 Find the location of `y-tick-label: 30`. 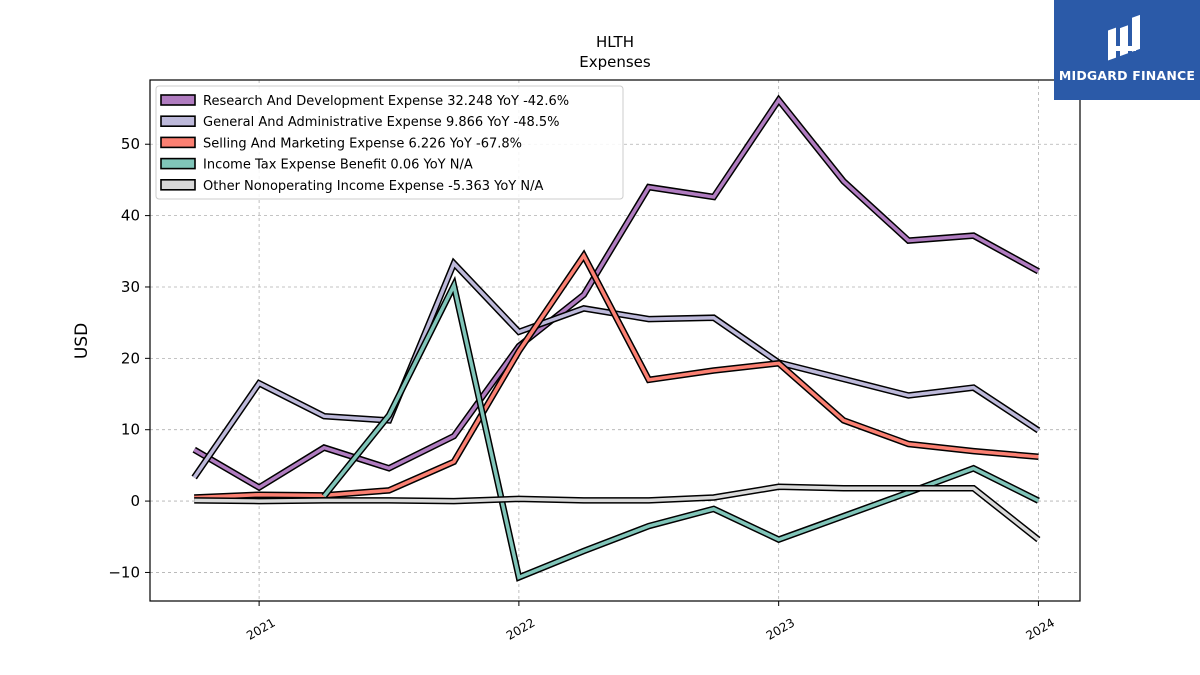

y-tick-label: 30 is located at coordinates (130, 287).